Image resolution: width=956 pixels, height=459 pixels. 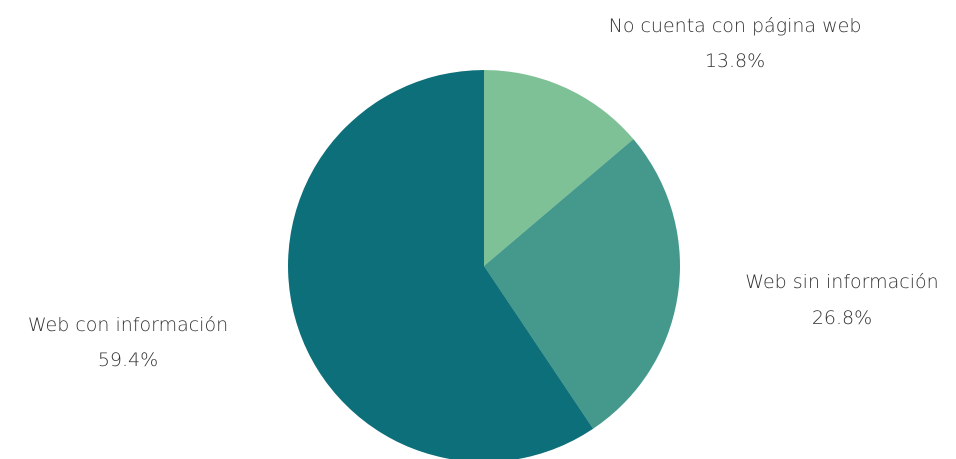 What do you see at coordinates (735, 26) in the screenshot?
I see `slice-label-no-cuenta-con-pagina-web: No cuenta con página web` at bounding box center [735, 26].